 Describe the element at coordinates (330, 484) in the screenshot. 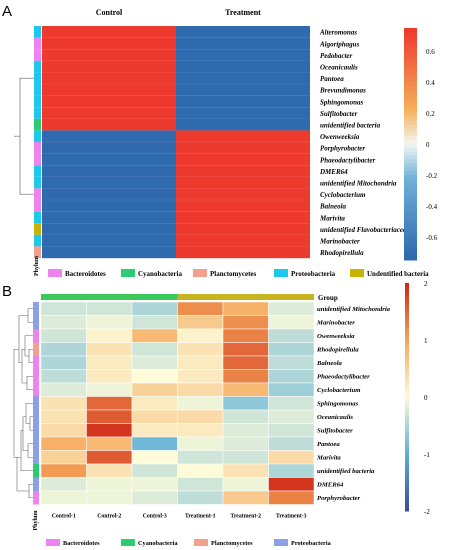

I see `row-label-dmer64: DMER64` at that location.